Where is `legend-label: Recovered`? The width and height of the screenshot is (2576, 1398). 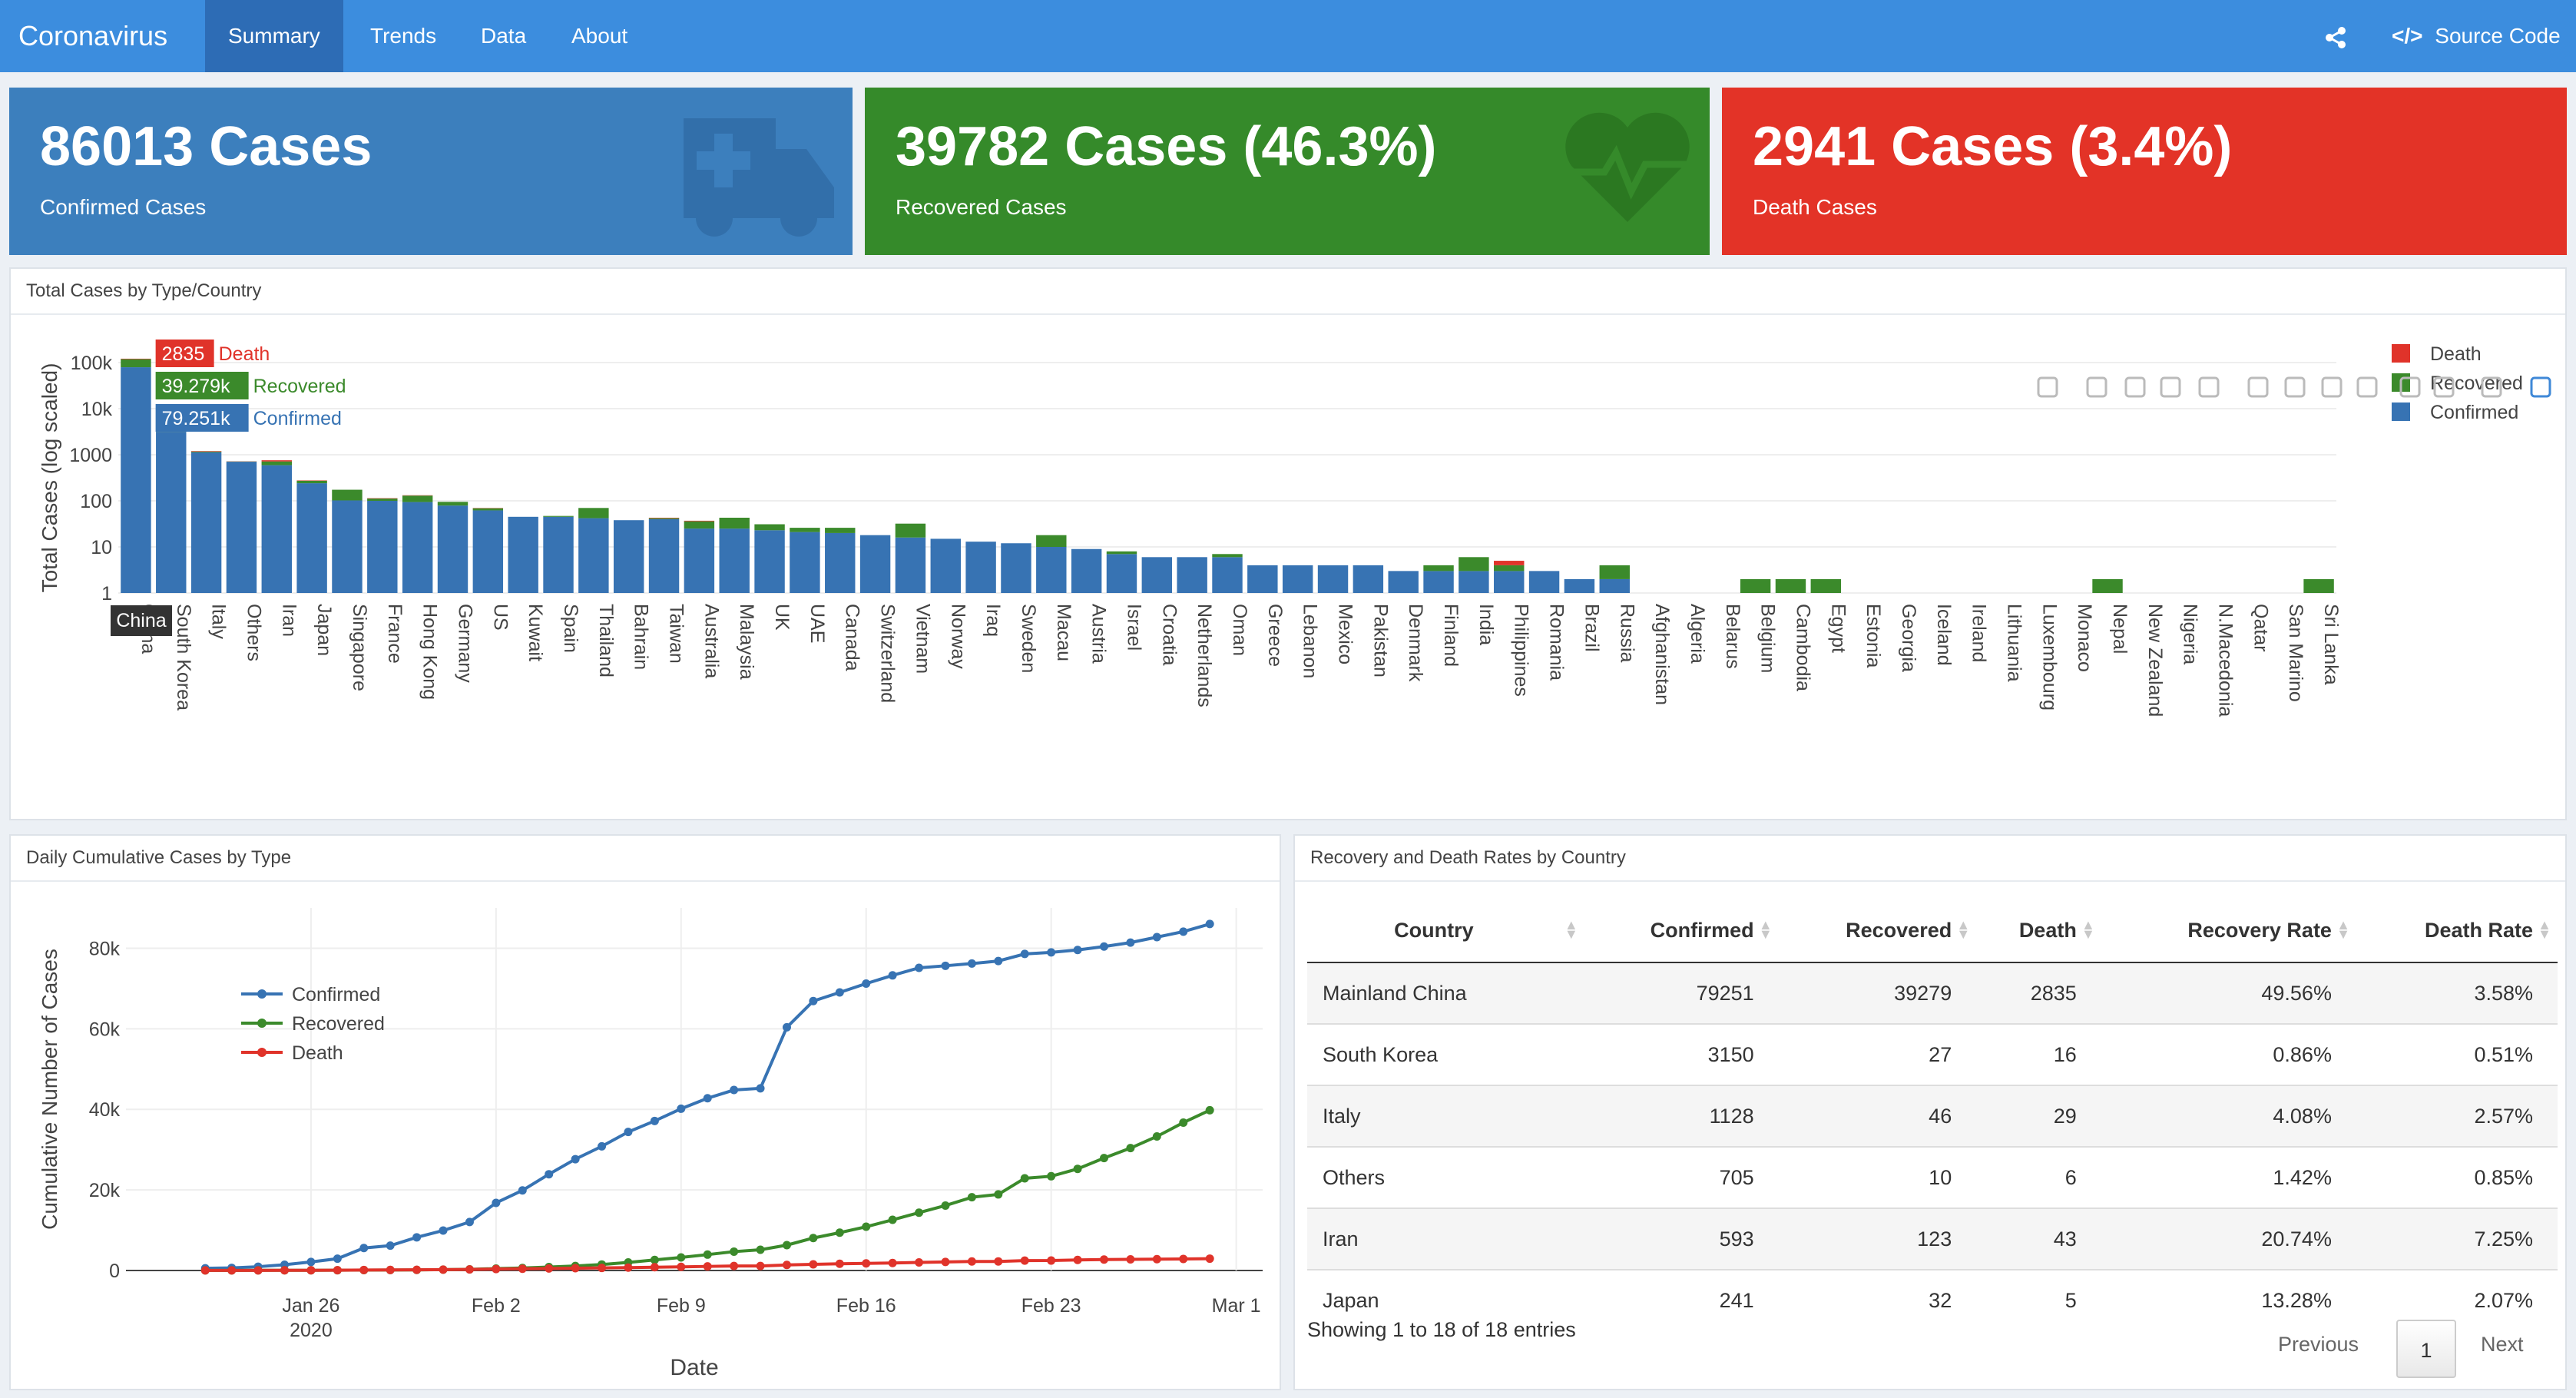 legend-label: Recovered is located at coordinates (2476, 383).